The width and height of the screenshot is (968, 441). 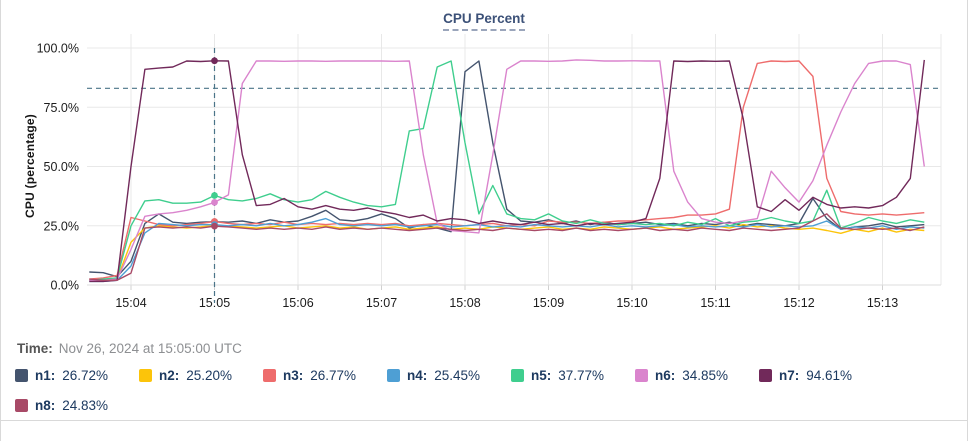 I want to click on series-line-n4, so click(x=507, y=250).